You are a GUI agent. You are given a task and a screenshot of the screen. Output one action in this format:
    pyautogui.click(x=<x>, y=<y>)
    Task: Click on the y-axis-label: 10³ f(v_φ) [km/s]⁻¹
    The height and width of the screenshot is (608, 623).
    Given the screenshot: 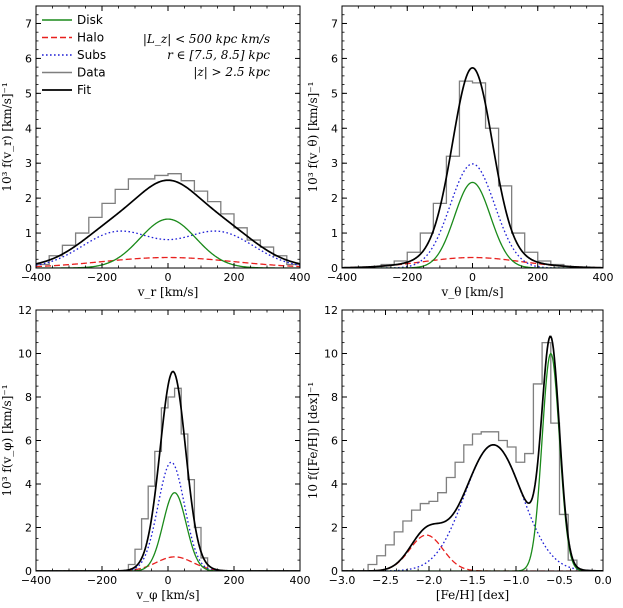 What is the action you would take?
    pyautogui.click(x=7, y=440)
    